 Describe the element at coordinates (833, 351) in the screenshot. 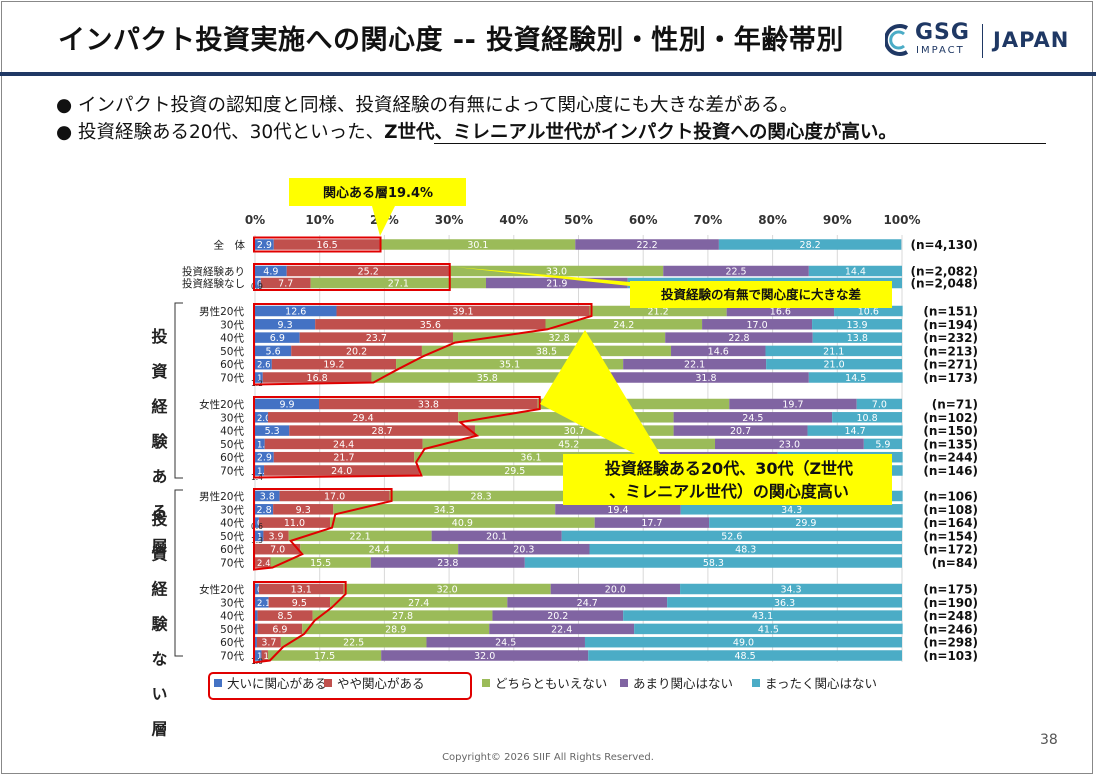

I see `data-label: 21.1` at that location.